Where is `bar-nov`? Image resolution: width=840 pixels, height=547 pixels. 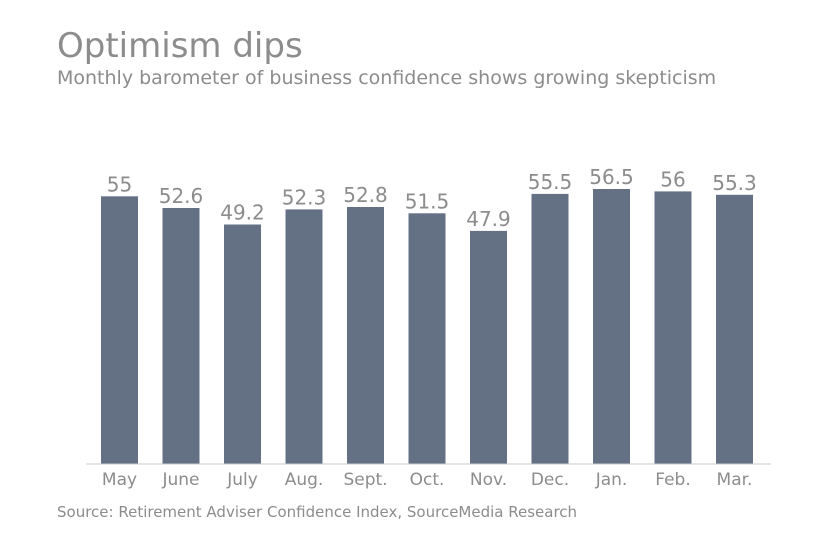
bar-nov is located at coordinates (488, 347).